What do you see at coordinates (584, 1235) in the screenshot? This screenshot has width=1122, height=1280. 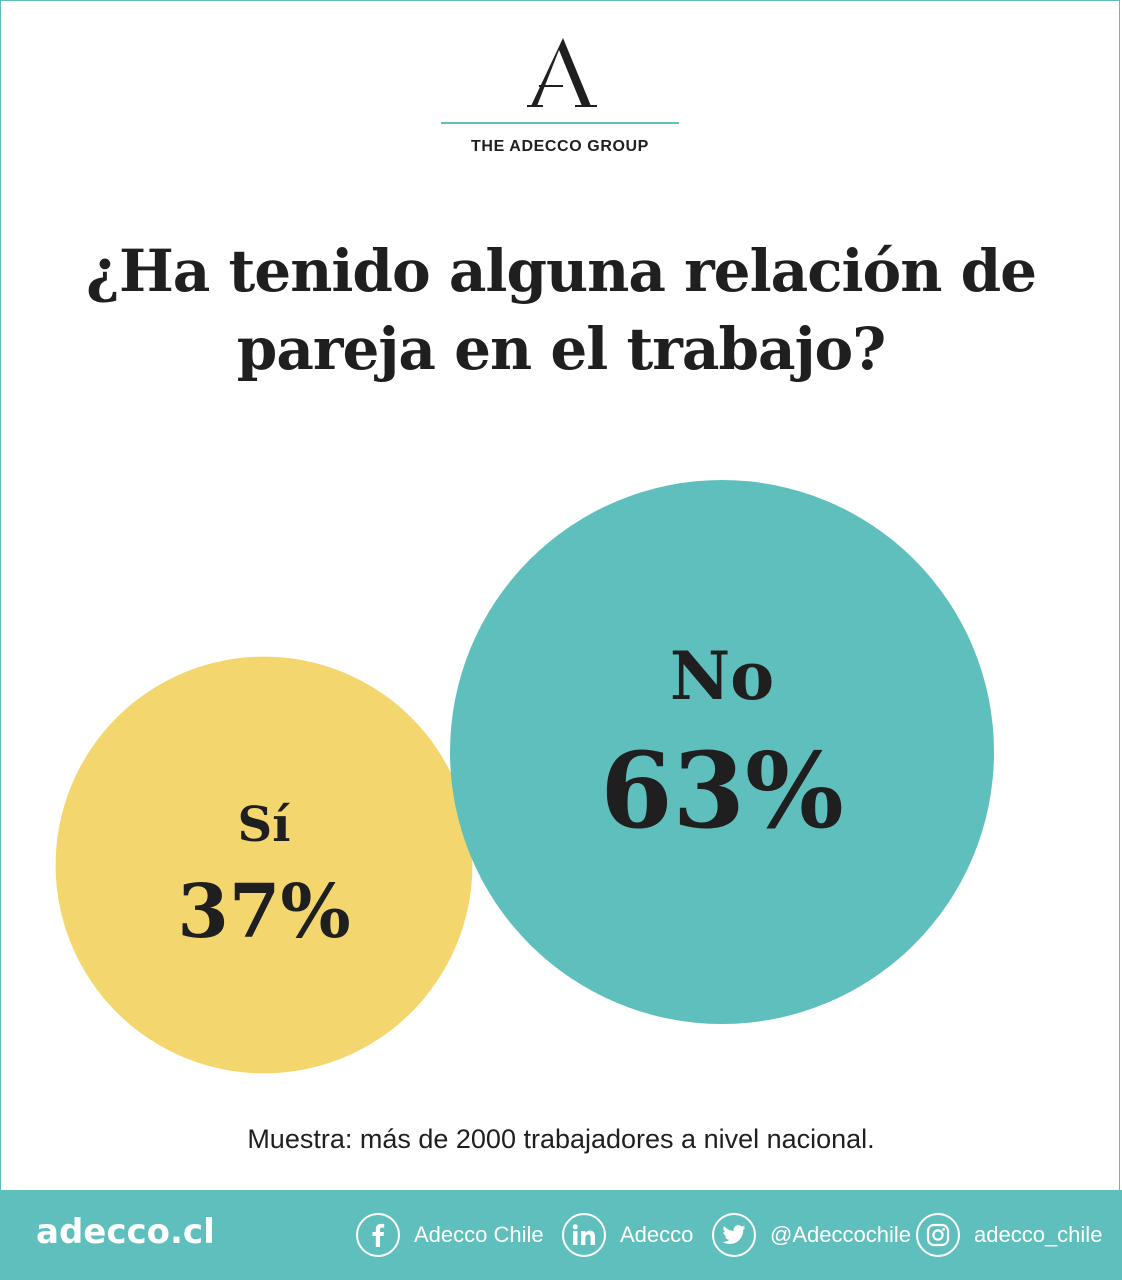 I see `linkedin-icon` at bounding box center [584, 1235].